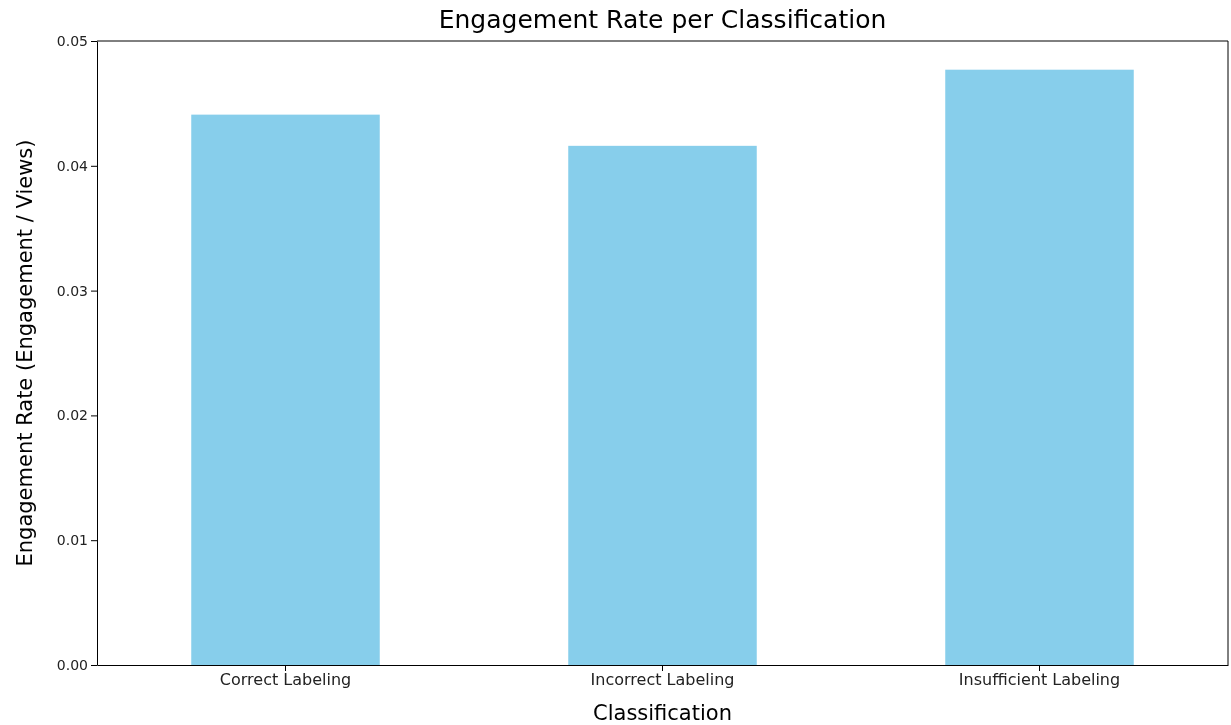  I want to click on y-tick-label: 0.01, so click(72, 540).